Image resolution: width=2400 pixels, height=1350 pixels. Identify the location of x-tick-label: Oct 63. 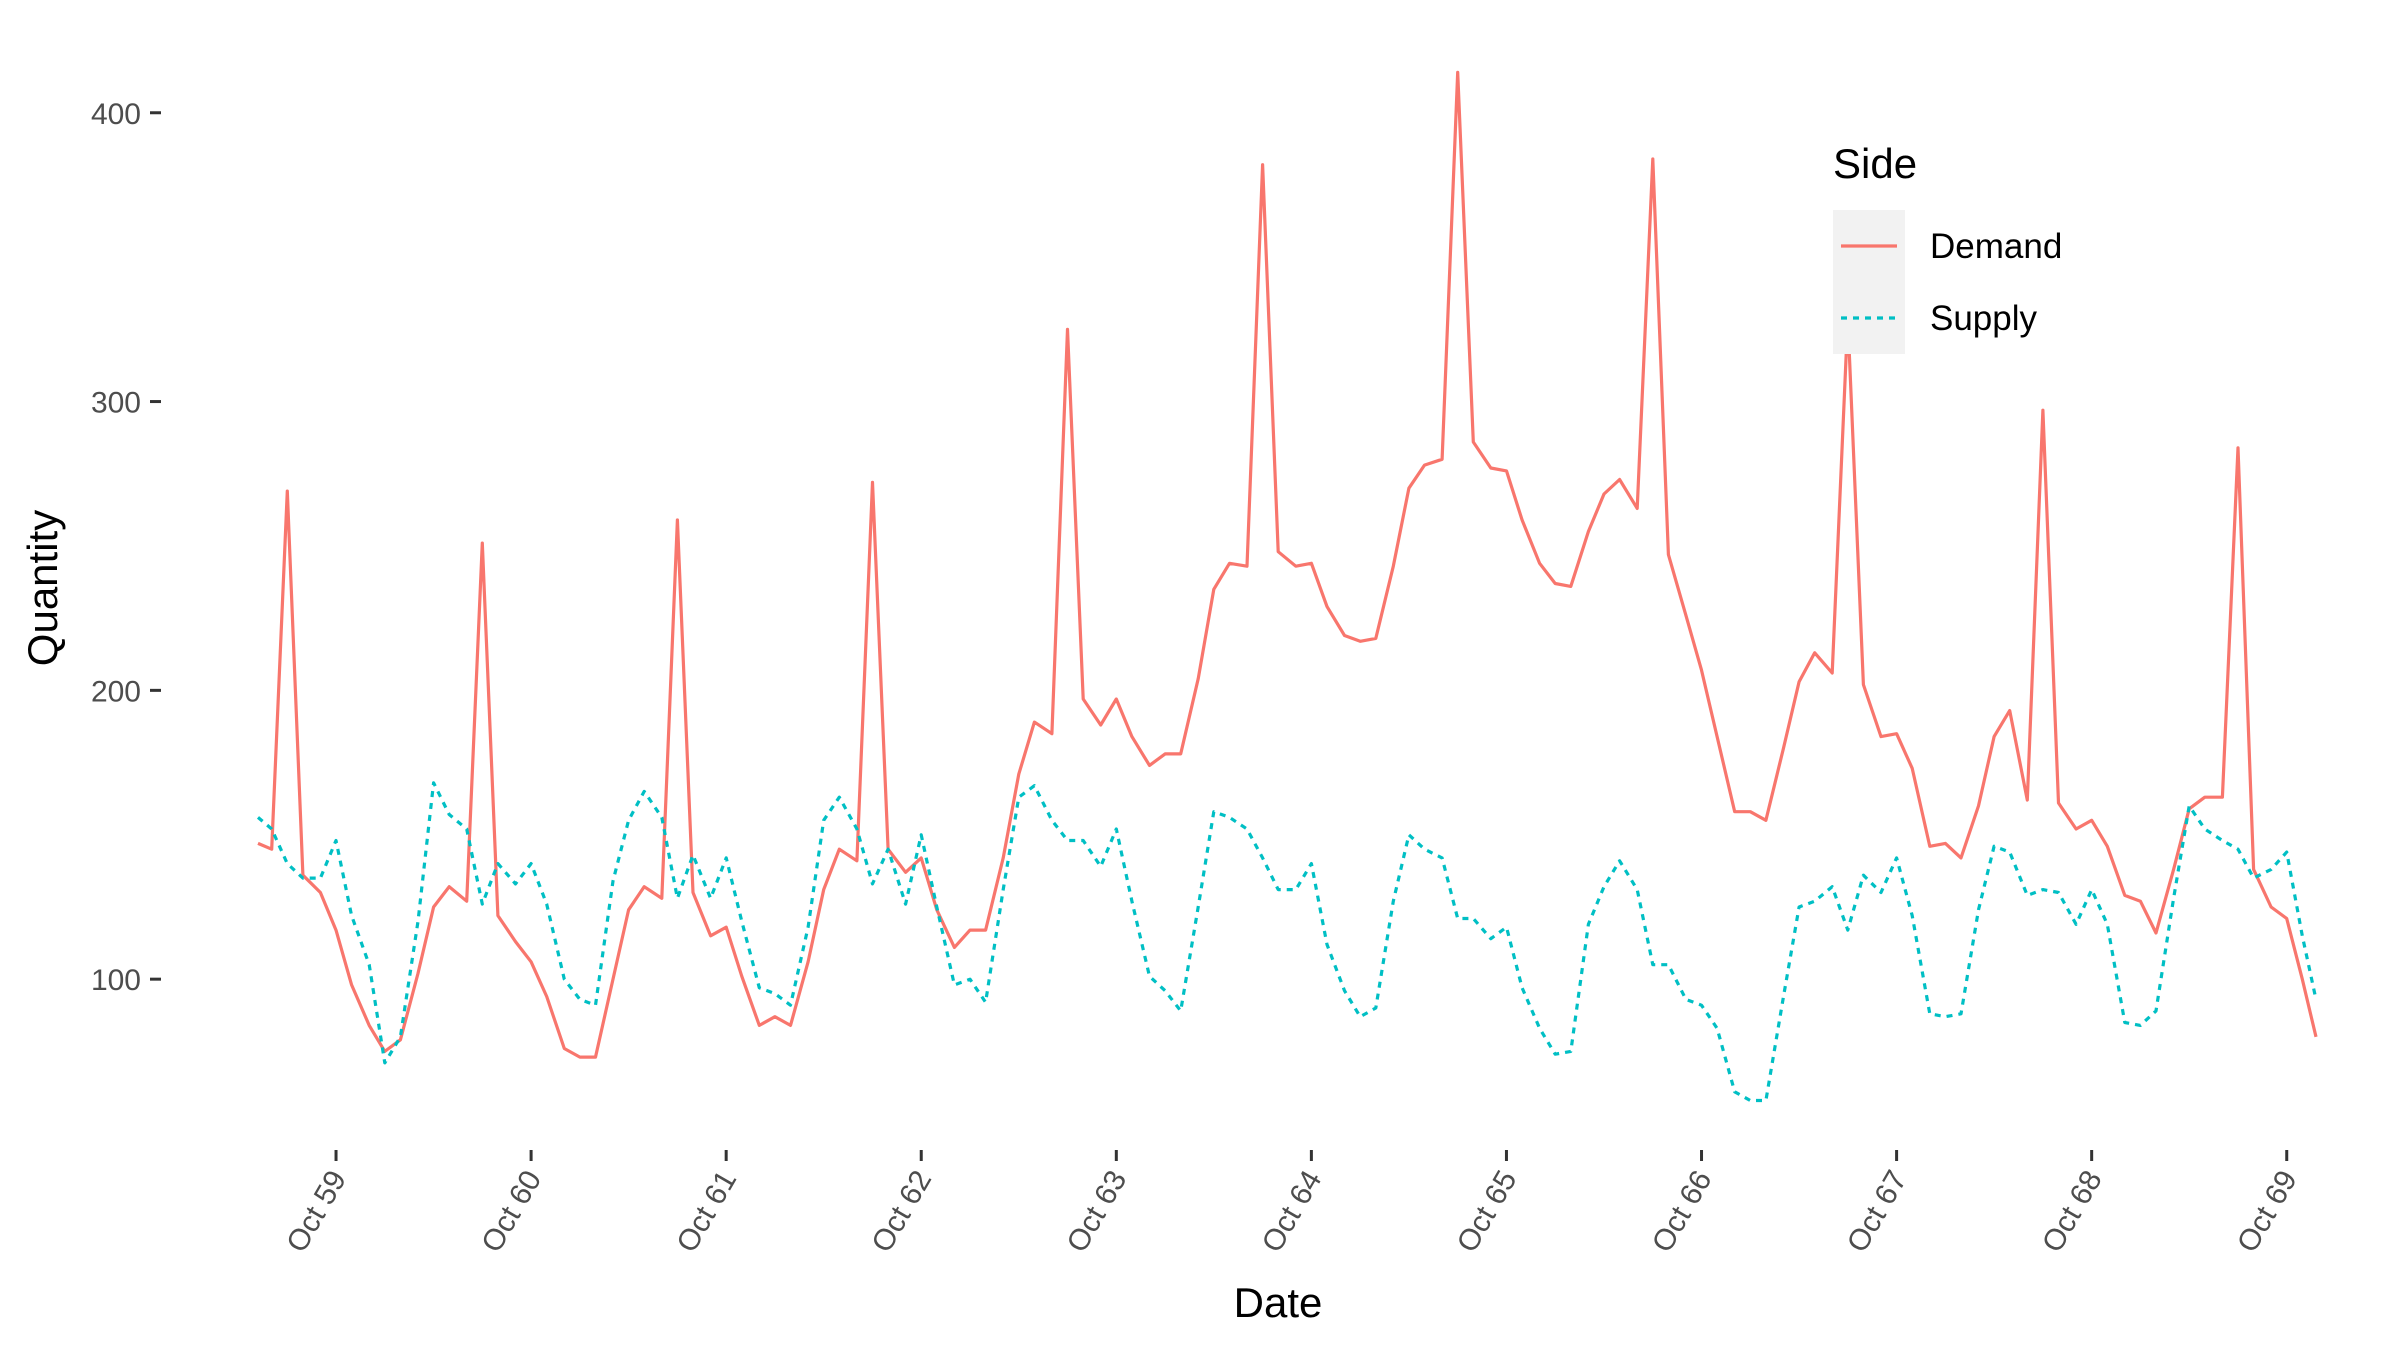
(1097, 1211).